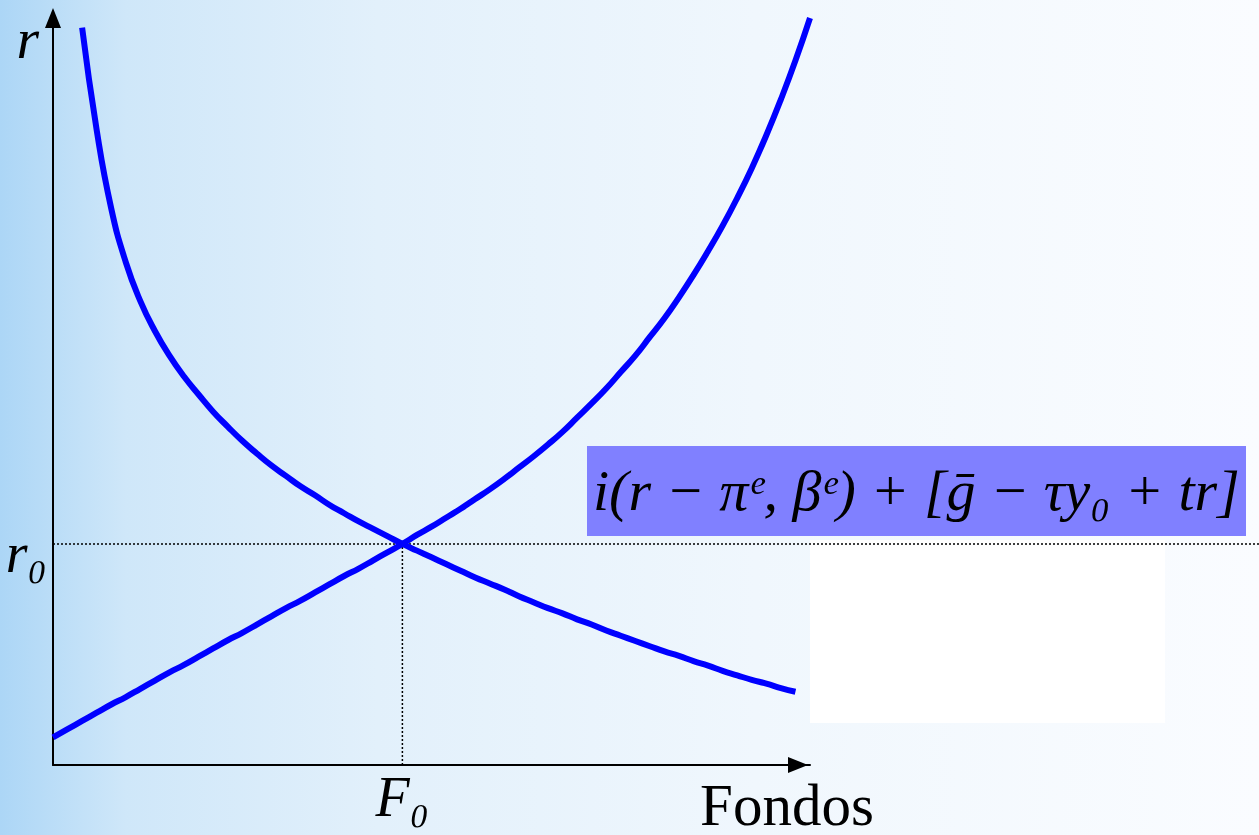 The height and width of the screenshot is (835, 1259). What do you see at coordinates (26, 552) in the screenshot?
I see `ref-line-label: r₀` at bounding box center [26, 552].